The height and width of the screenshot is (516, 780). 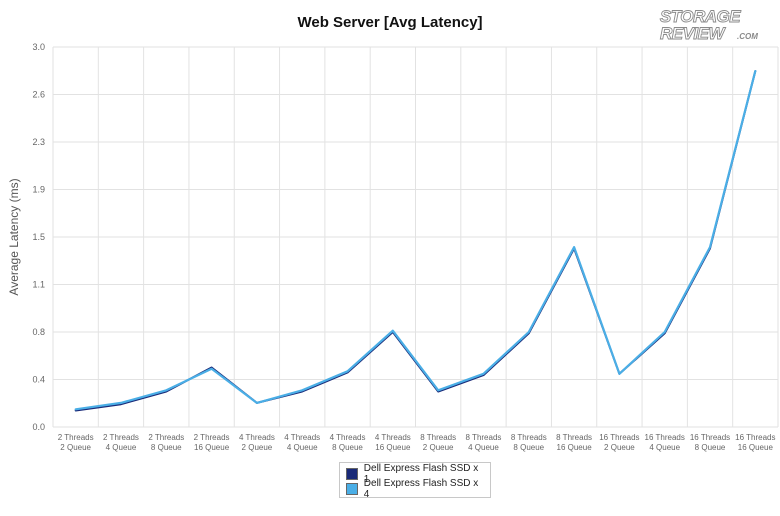 I want to click on x-tick-label: 4 Threads 4 Queue, so click(x=302, y=442).